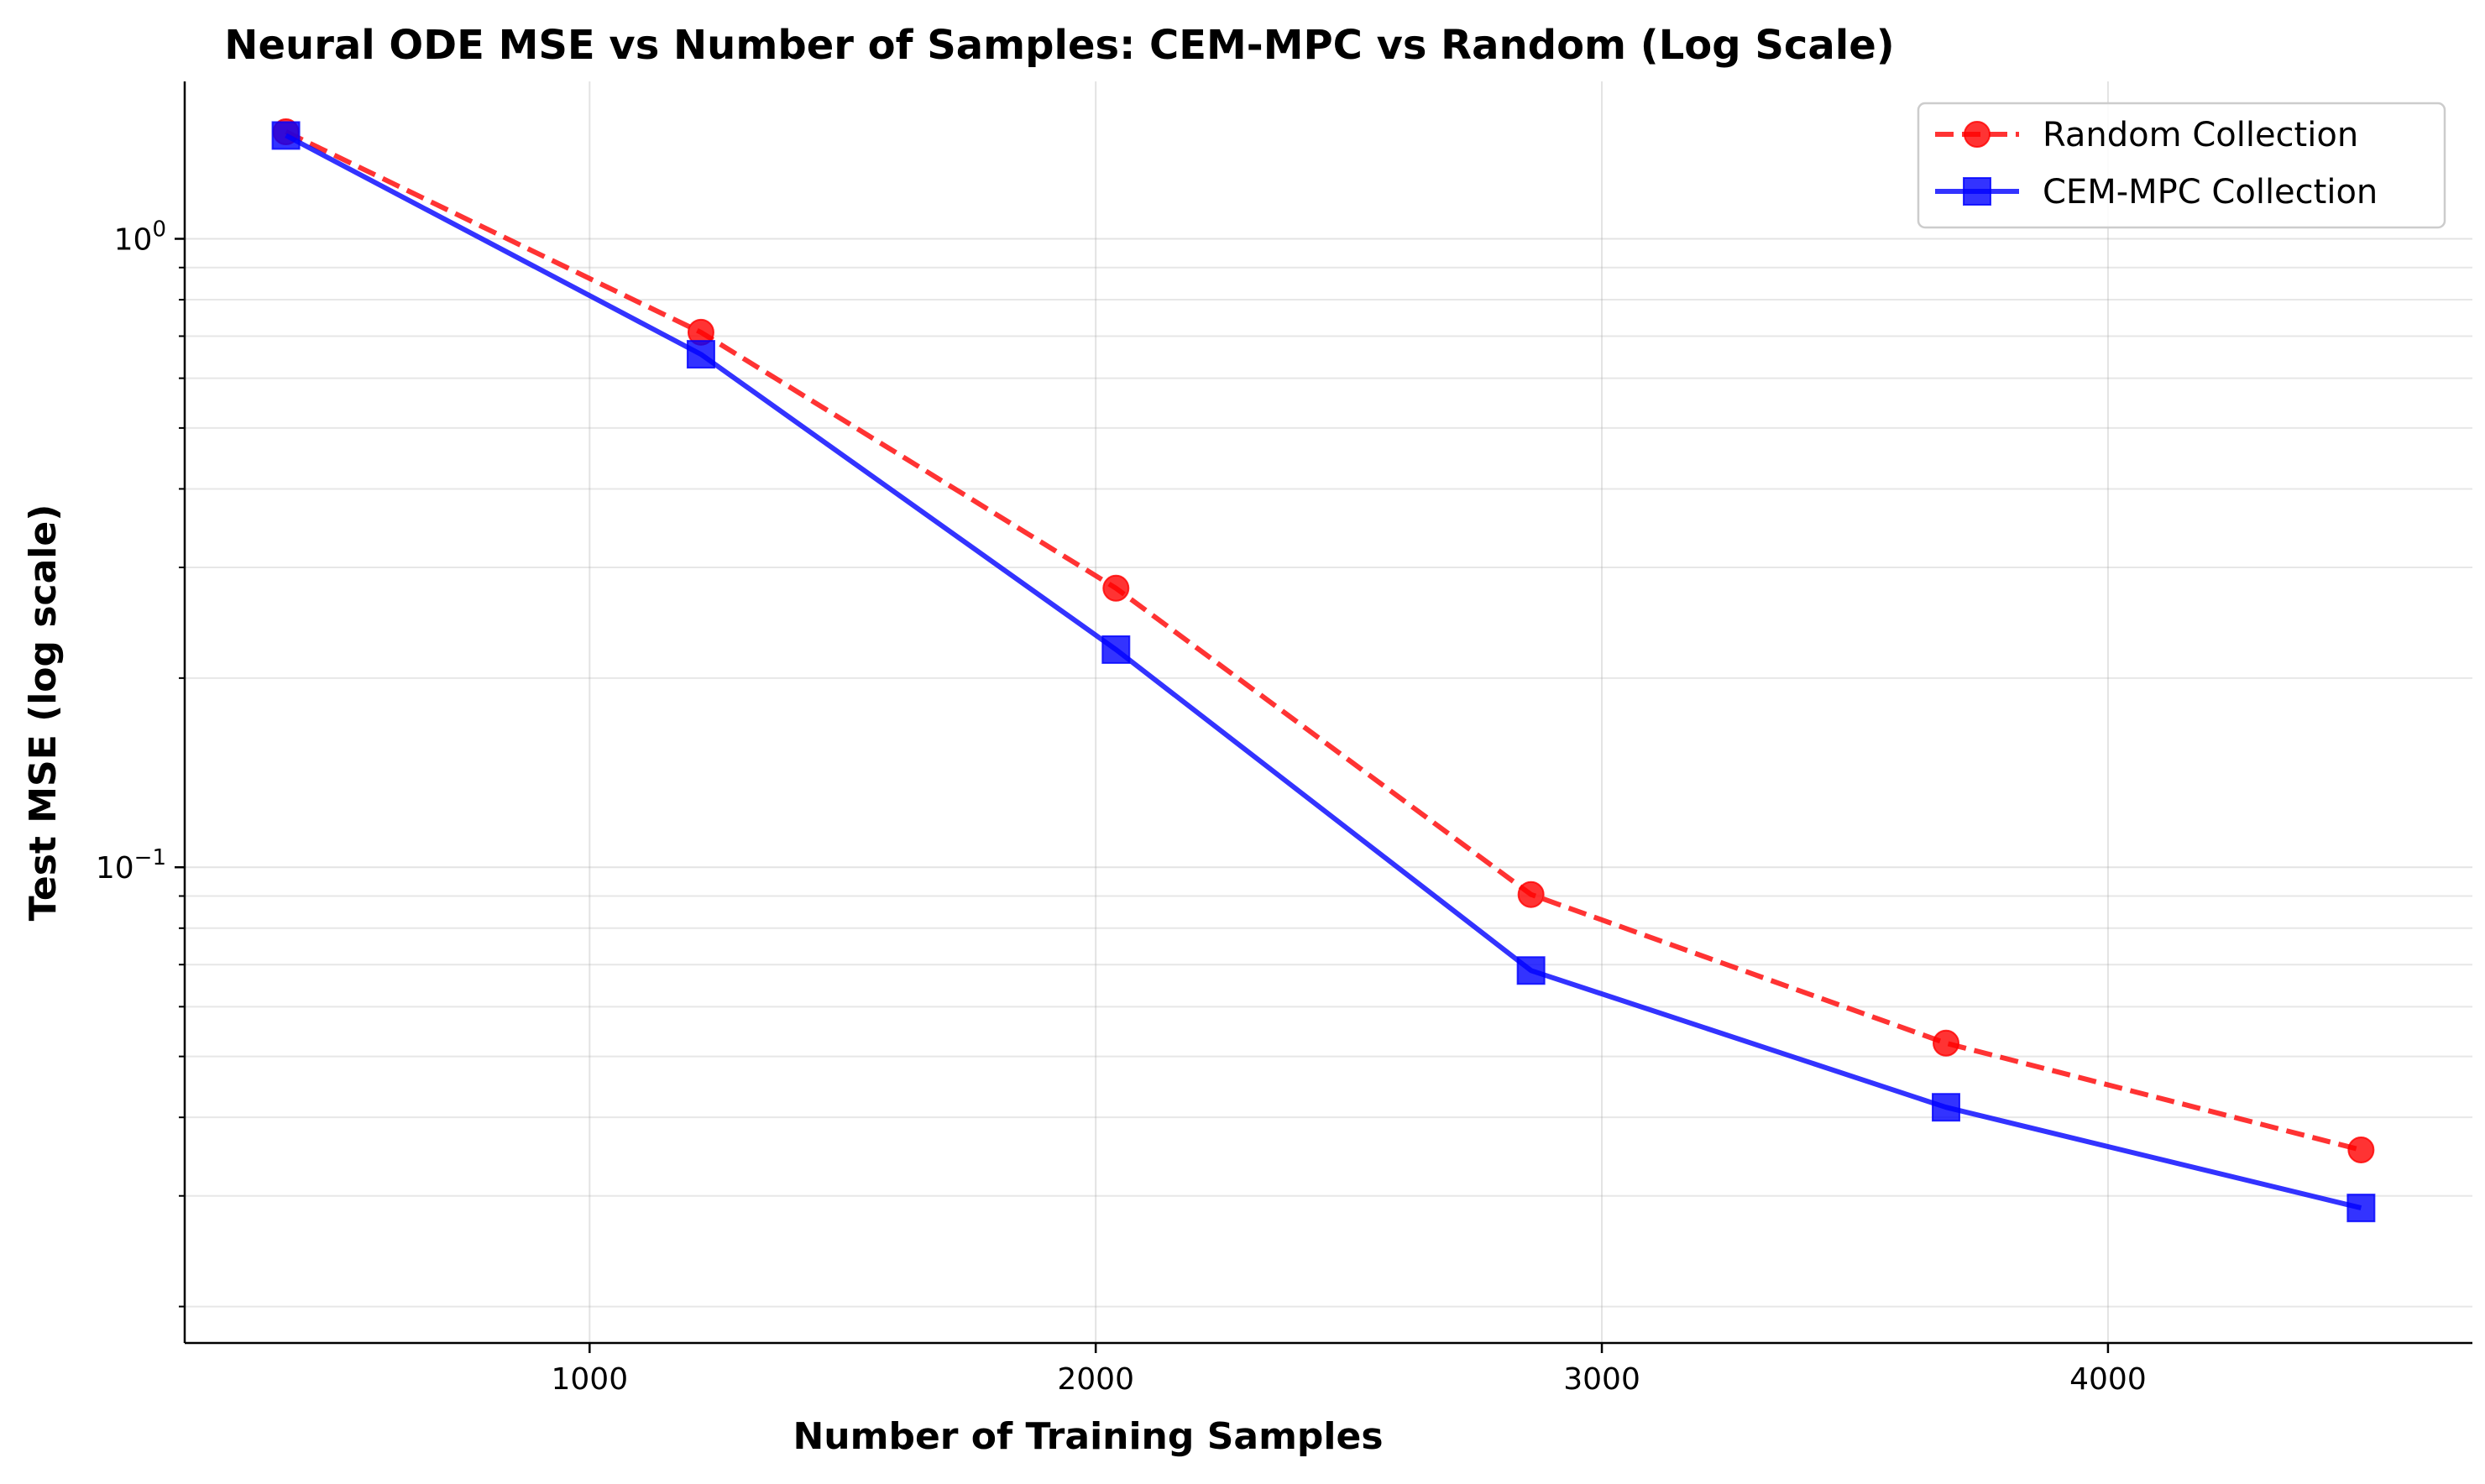 The image size is (2485, 1484). Describe the element at coordinates (140, 237) in the screenshot. I see `y-tick-label-0: 10⁰` at that location.